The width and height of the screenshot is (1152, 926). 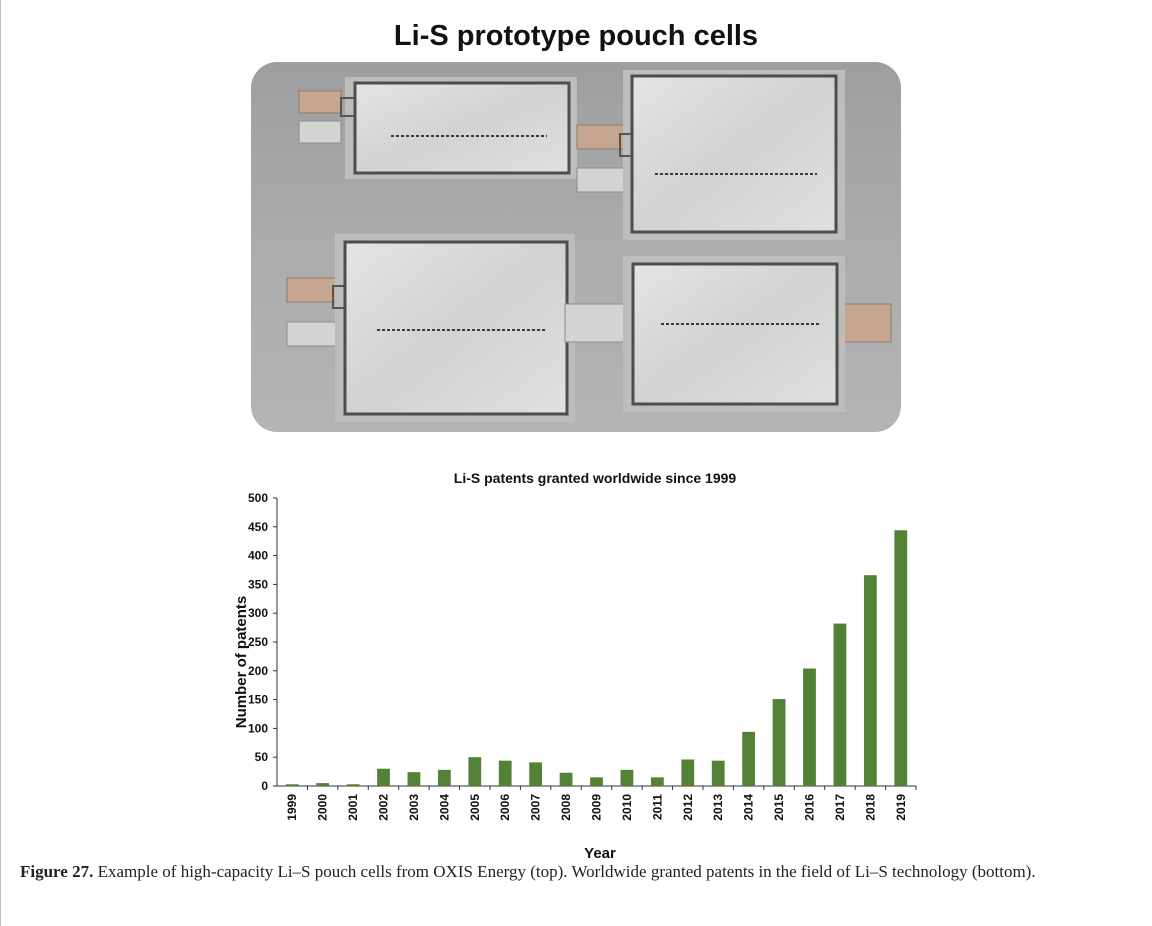 What do you see at coordinates (262, 757) in the screenshot?
I see `y-tick-label: 50` at bounding box center [262, 757].